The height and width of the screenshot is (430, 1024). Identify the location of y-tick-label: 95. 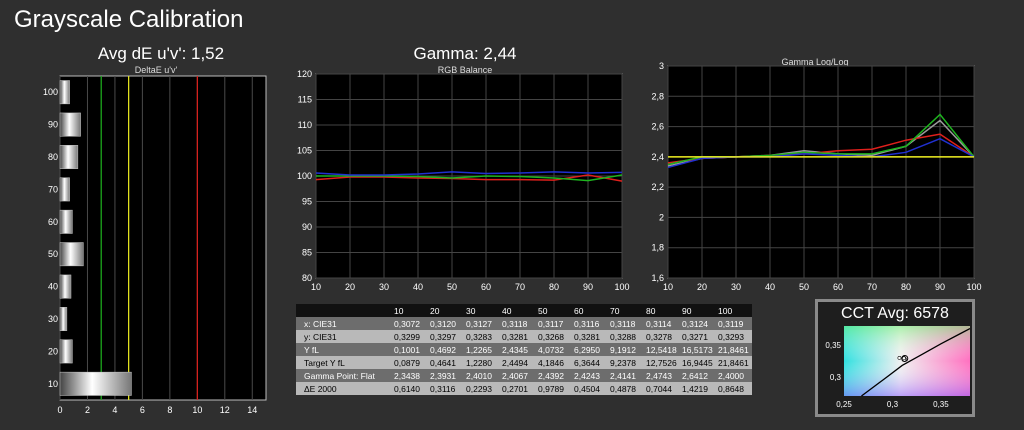
(307, 202).